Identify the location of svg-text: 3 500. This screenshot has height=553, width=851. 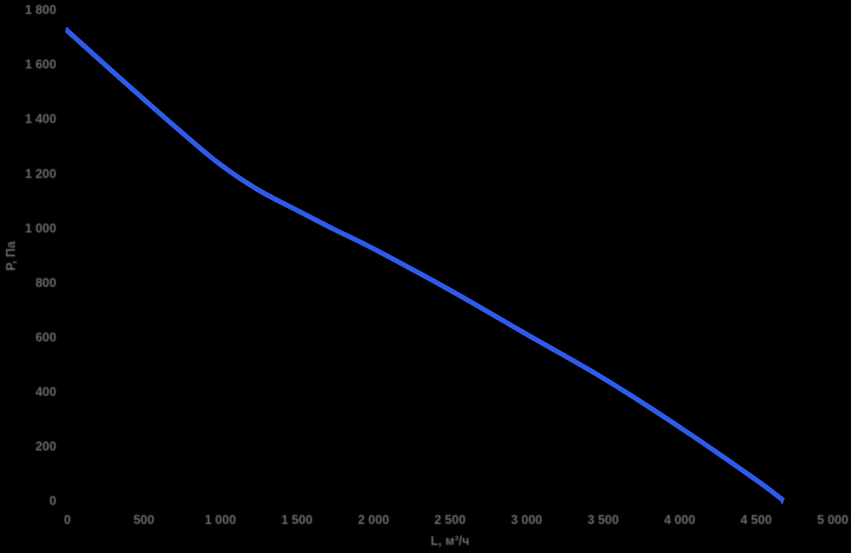
(603, 520).